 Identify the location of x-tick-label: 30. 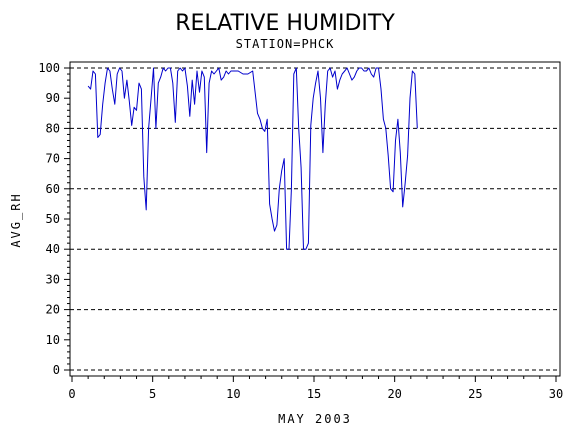
(556, 394).